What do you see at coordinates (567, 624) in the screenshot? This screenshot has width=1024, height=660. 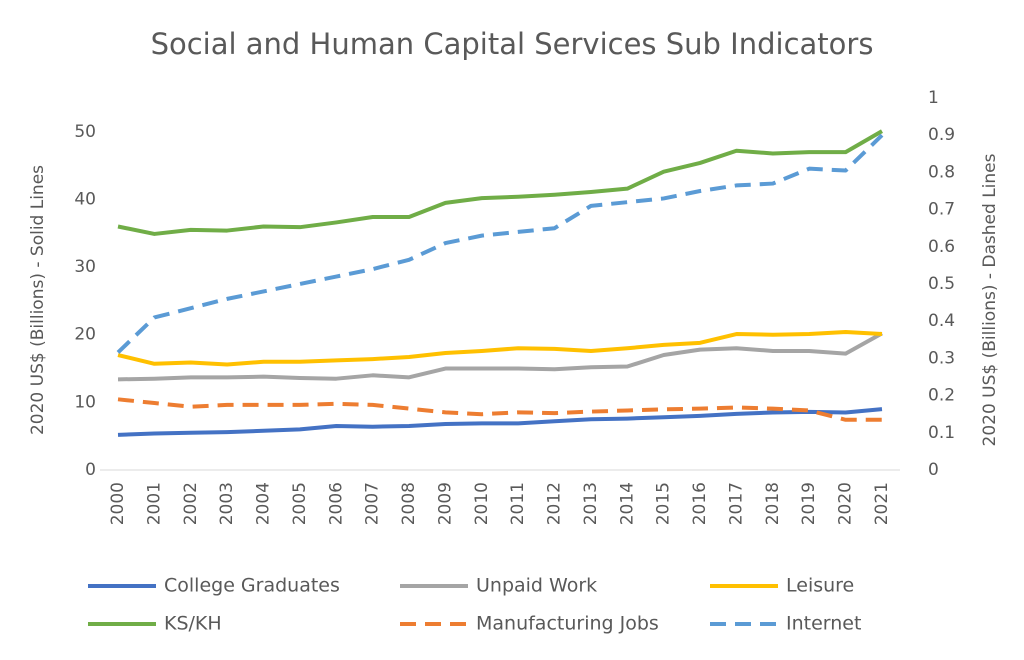 I see `legend-label: Manufacturing Jobs` at bounding box center [567, 624].